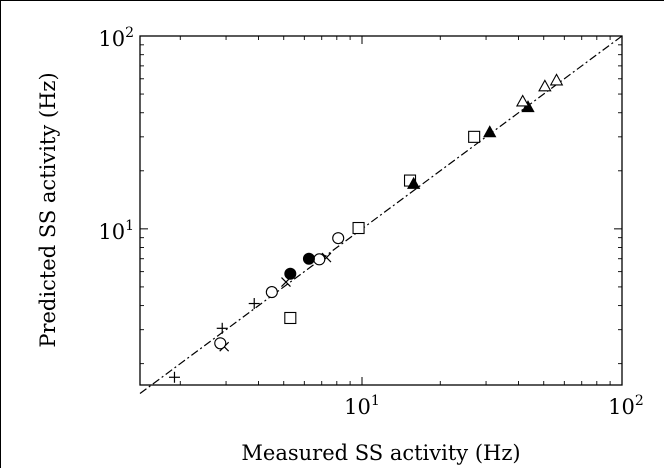 The width and height of the screenshot is (665, 469). I want to click on x-axis-label: Measured SS activity (Hz), so click(380, 453).